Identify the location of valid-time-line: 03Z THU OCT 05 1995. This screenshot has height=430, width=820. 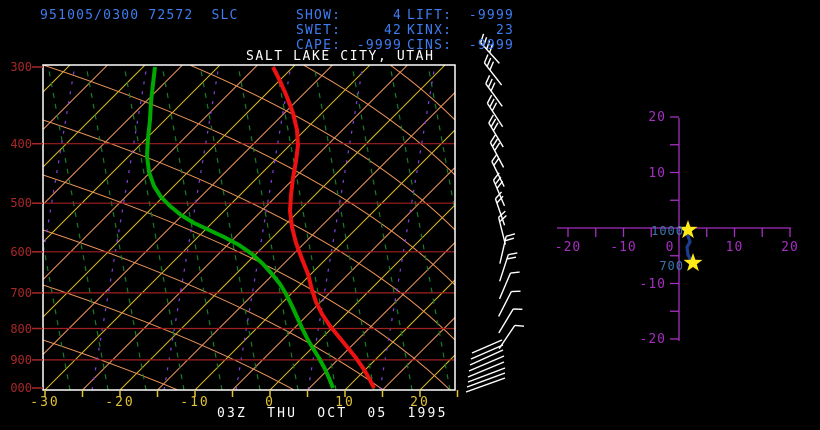
(332, 413).